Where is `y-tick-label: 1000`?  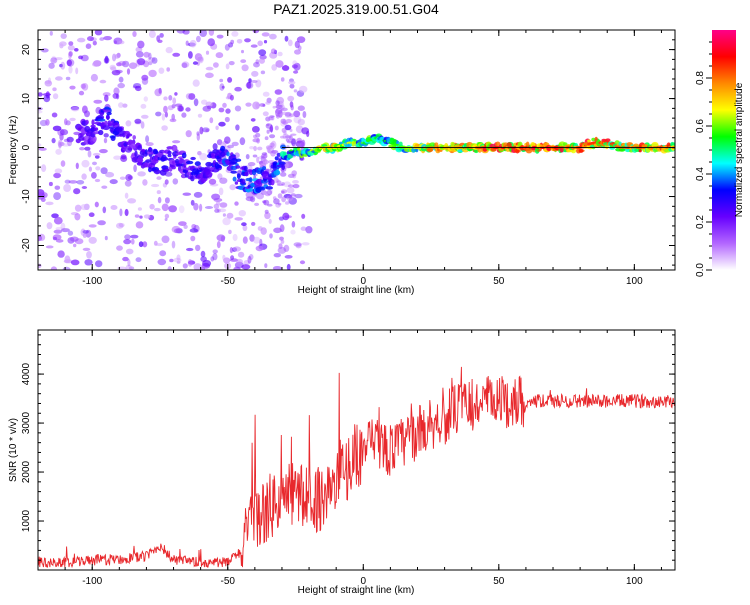 y-tick-label: 1000 is located at coordinates (26, 520).